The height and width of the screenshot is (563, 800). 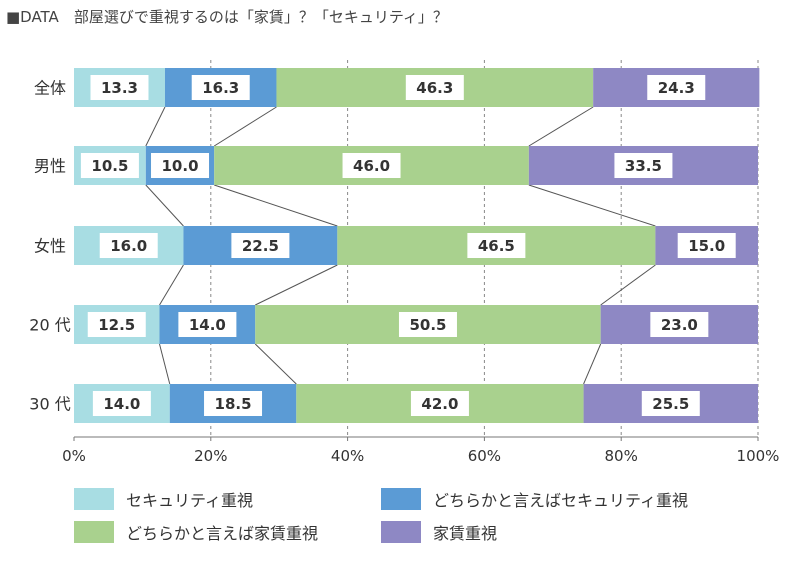 What do you see at coordinates (621, 456) in the screenshot?
I see `x-tick-label: 80%` at bounding box center [621, 456].